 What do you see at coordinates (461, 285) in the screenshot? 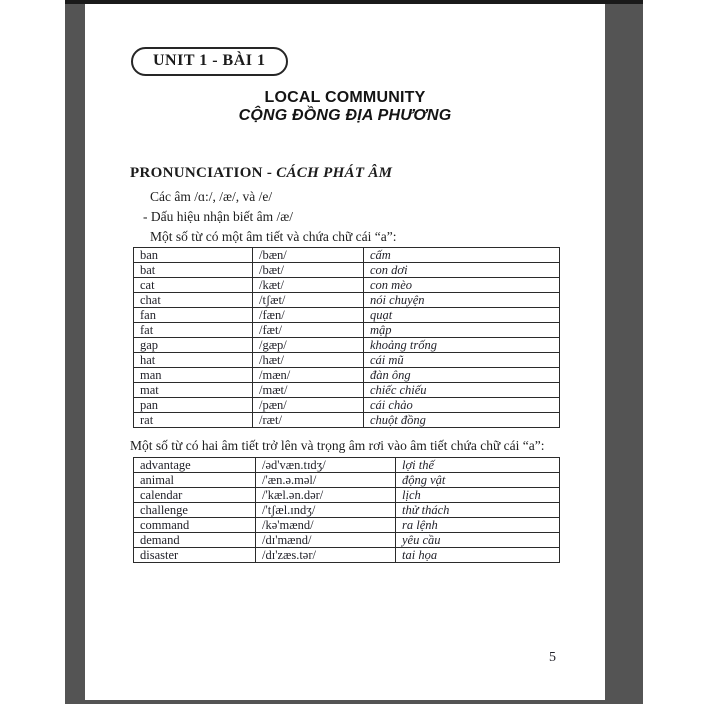
I see `meaning-cell: con mèo` at bounding box center [461, 285].